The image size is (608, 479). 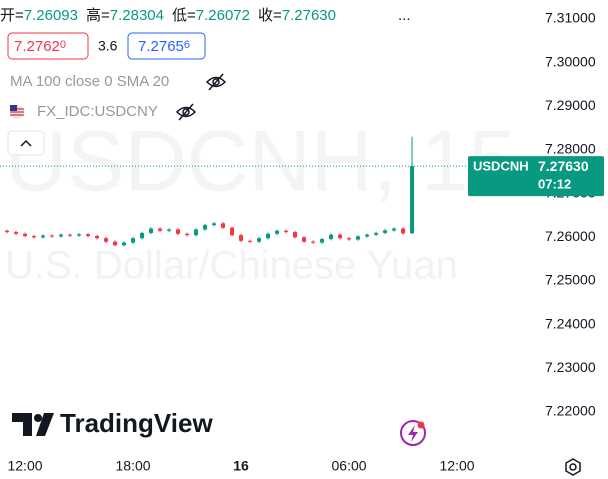 What do you see at coordinates (570, 105) in the screenshot?
I see `y-tick-label: 7.29000` at bounding box center [570, 105].